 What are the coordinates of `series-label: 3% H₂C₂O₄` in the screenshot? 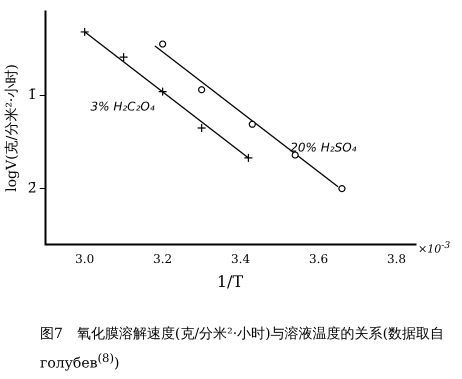 It's located at (122, 107).